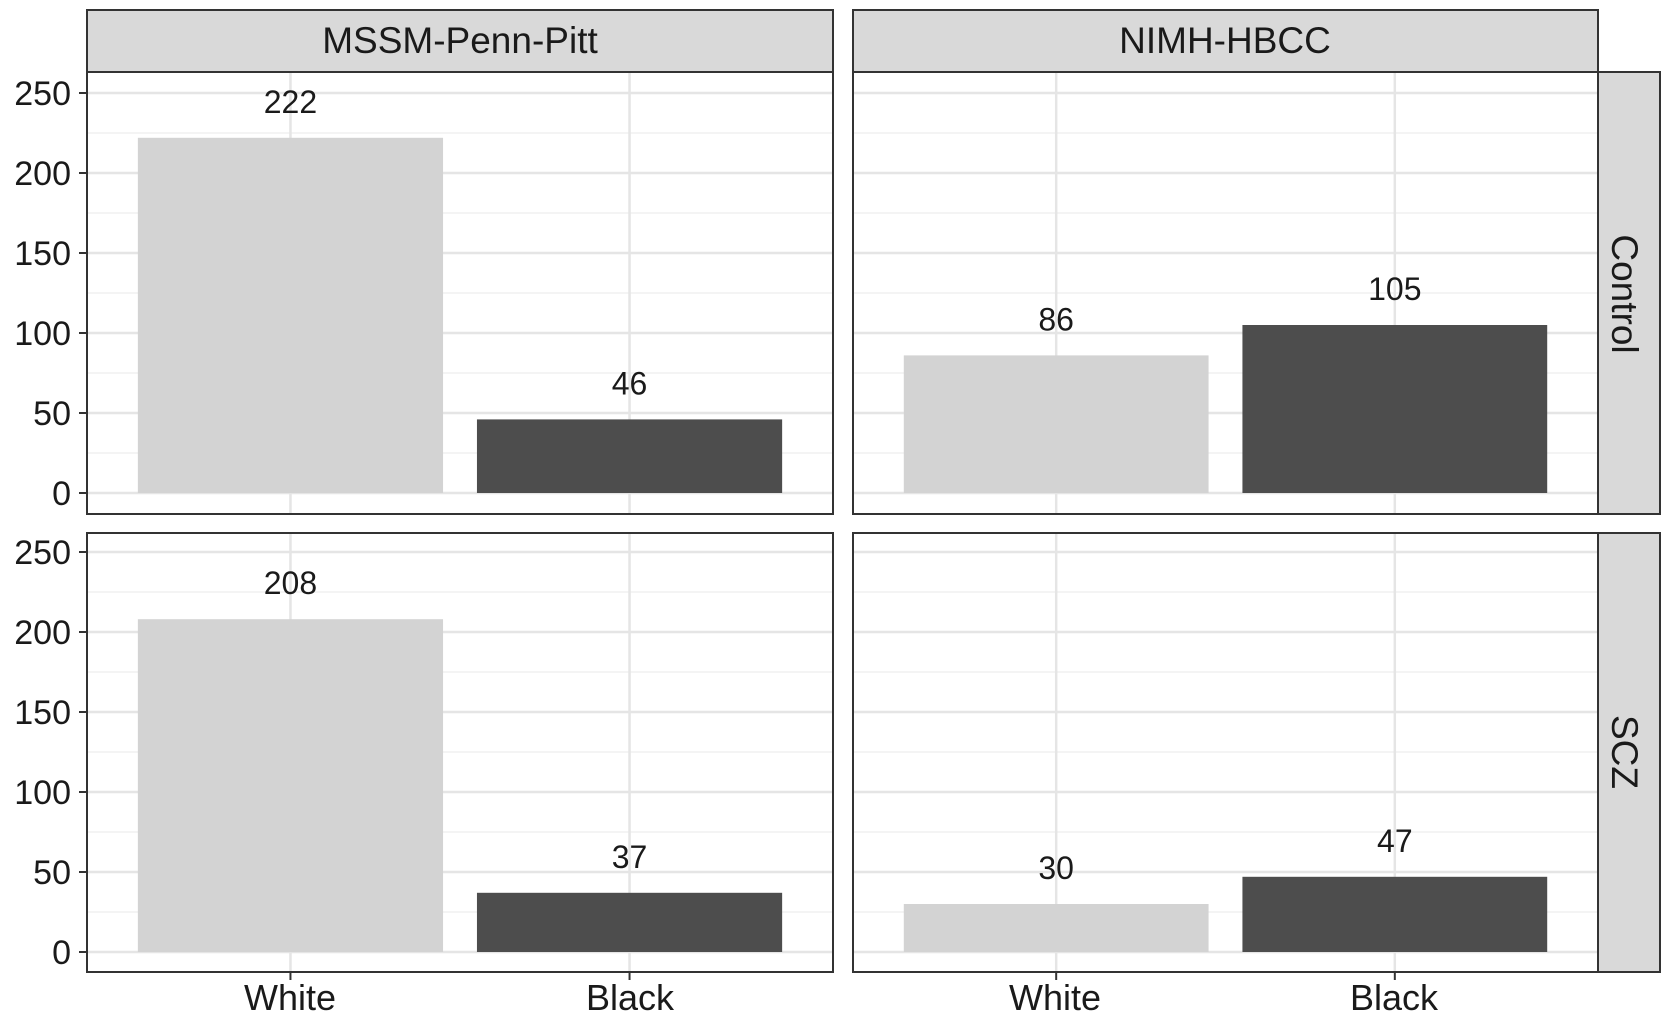 The image size is (1669, 1020). What do you see at coordinates (1624, 293) in the screenshot?
I see `strip-label-control: Control` at bounding box center [1624, 293].